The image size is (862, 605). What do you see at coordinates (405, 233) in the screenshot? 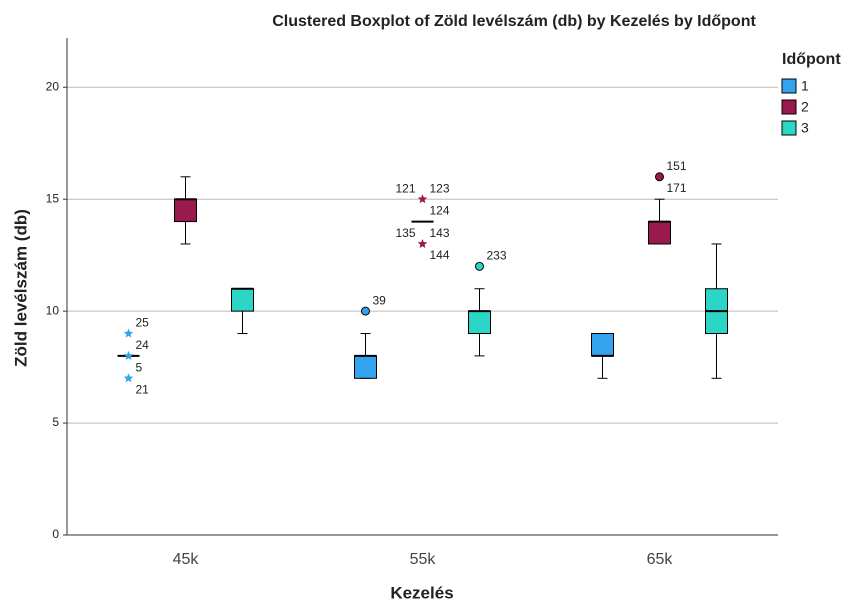
I see `outlier-label: 135` at bounding box center [405, 233].